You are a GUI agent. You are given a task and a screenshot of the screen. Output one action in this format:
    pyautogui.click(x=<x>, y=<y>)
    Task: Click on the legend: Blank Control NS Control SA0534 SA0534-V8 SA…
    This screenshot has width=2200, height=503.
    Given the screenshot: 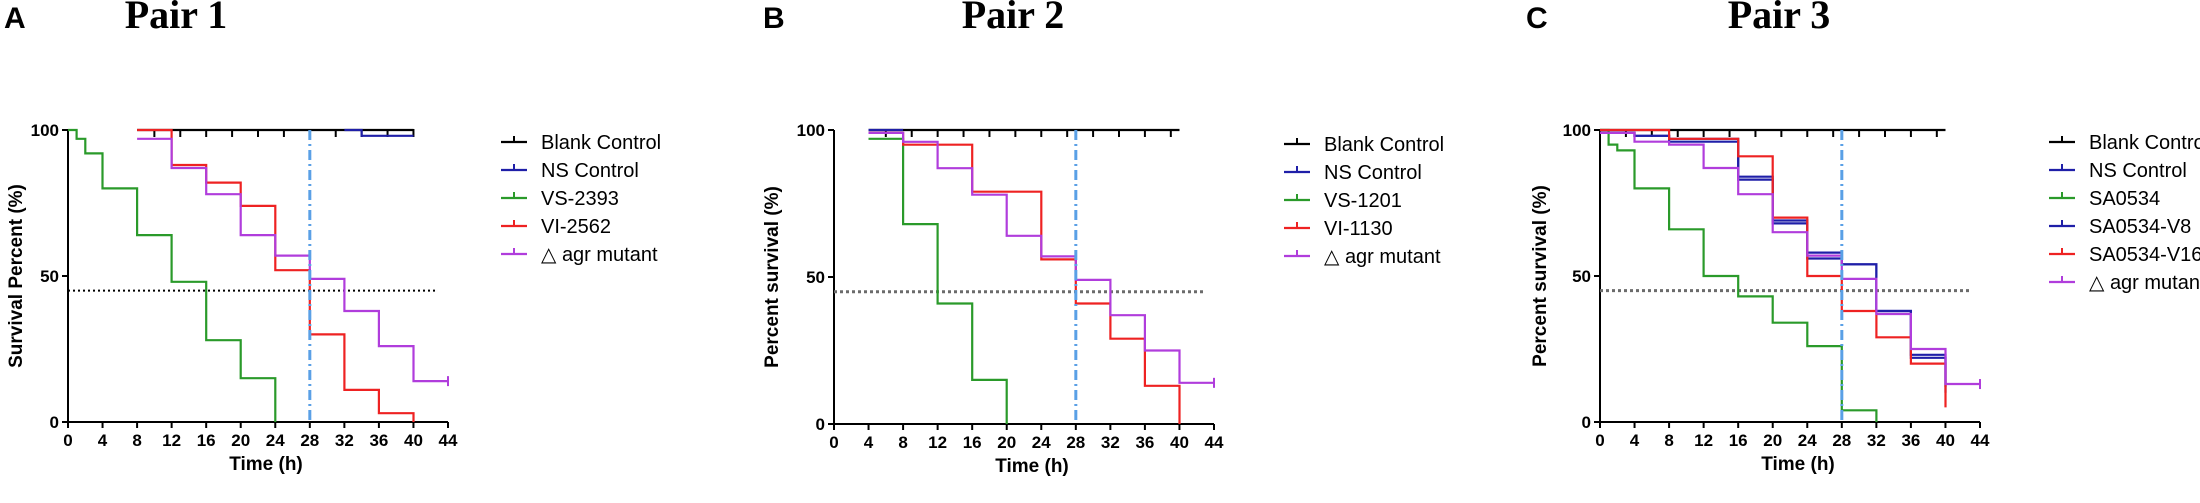 What is the action you would take?
    pyautogui.click(x=2124, y=213)
    